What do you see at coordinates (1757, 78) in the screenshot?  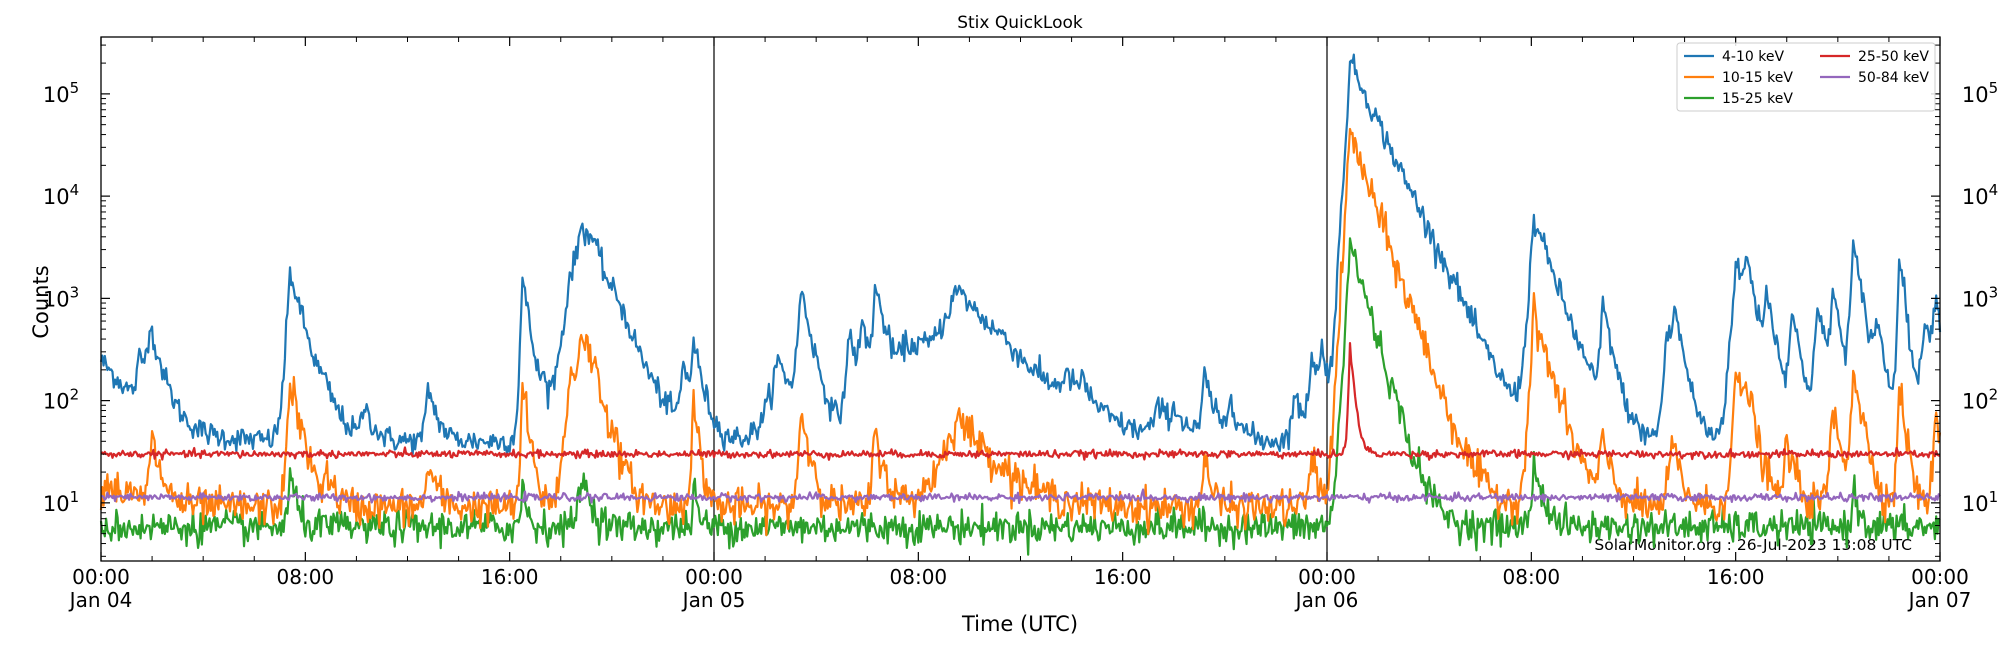 I see `legend-label: 10-15 keV` at bounding box center [1757, 78].